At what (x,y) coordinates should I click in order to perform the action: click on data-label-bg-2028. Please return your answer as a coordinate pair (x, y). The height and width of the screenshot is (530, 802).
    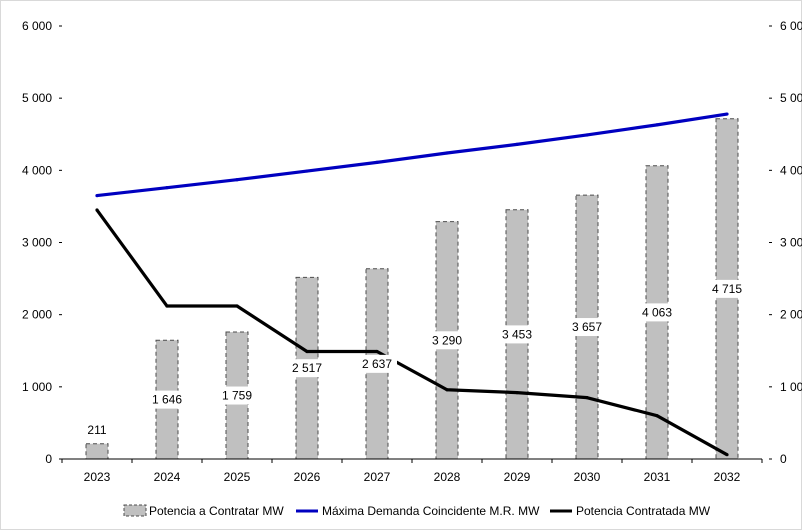
    Looking at the image, I should click on (447, 340).